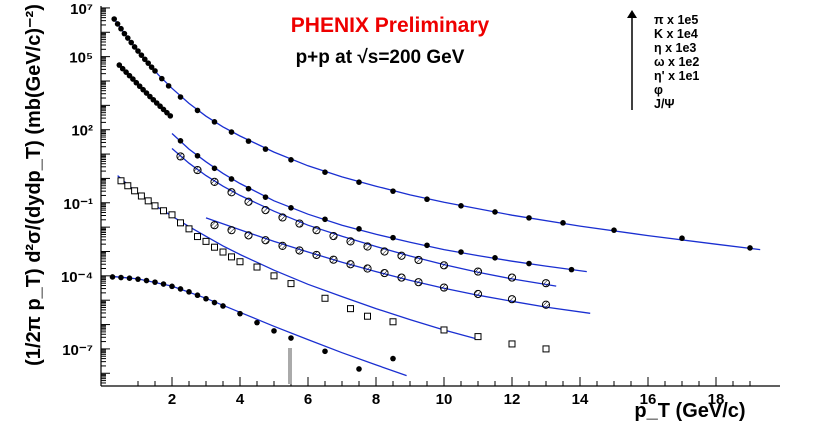 The width and height of the screenshot is (814, 426). I want to click on fit-curve, so click(258, 326).